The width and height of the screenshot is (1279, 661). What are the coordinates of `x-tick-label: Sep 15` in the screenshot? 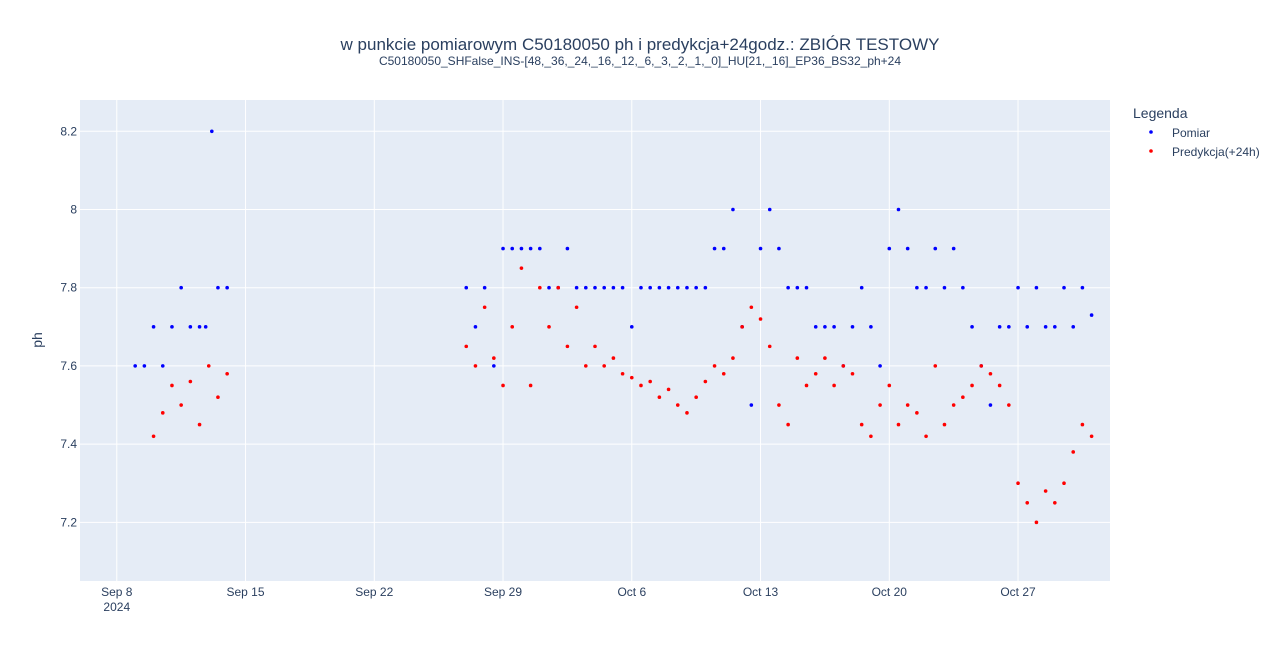 It's located at (246, 592).